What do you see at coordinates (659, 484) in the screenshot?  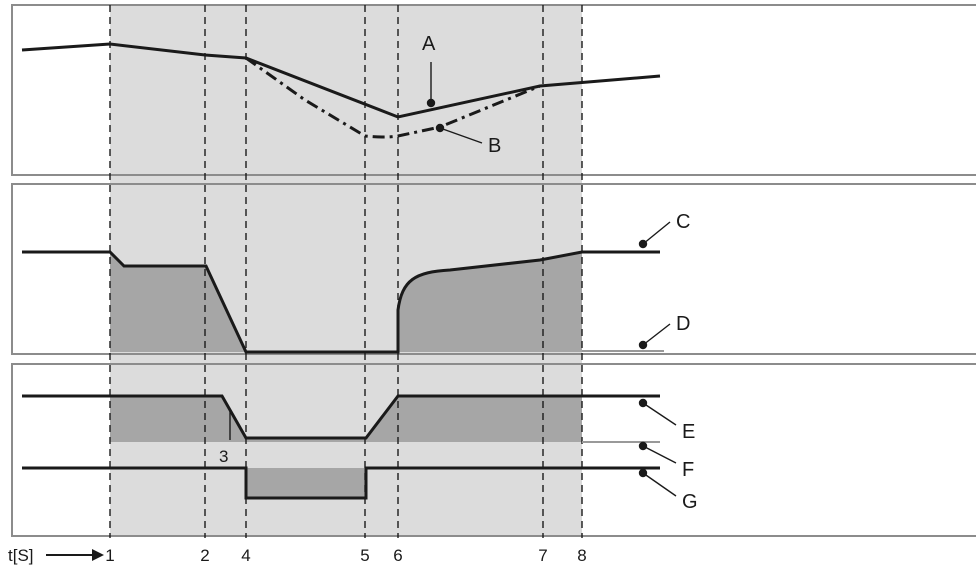 I see `leader-g` at bounding box center [659, 484].